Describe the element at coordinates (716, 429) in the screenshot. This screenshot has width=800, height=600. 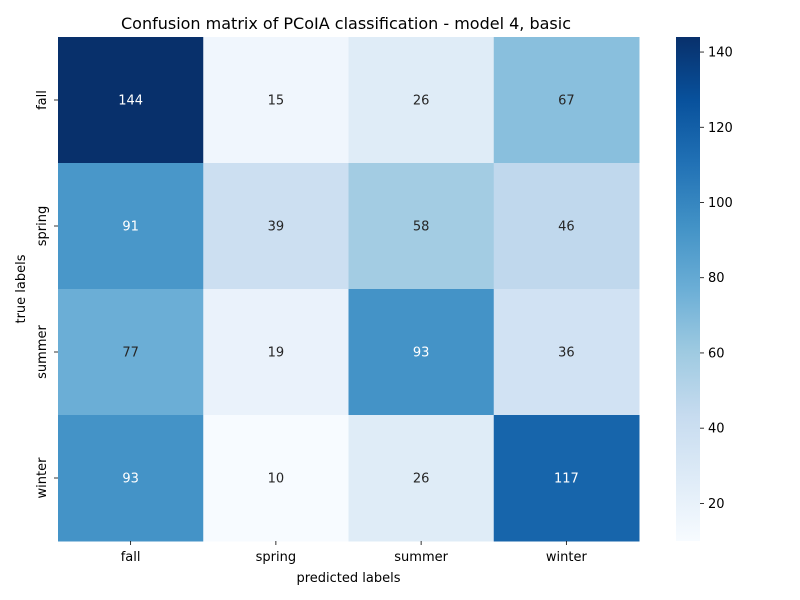
I see `colorbar-tick-label: 40` at that location.